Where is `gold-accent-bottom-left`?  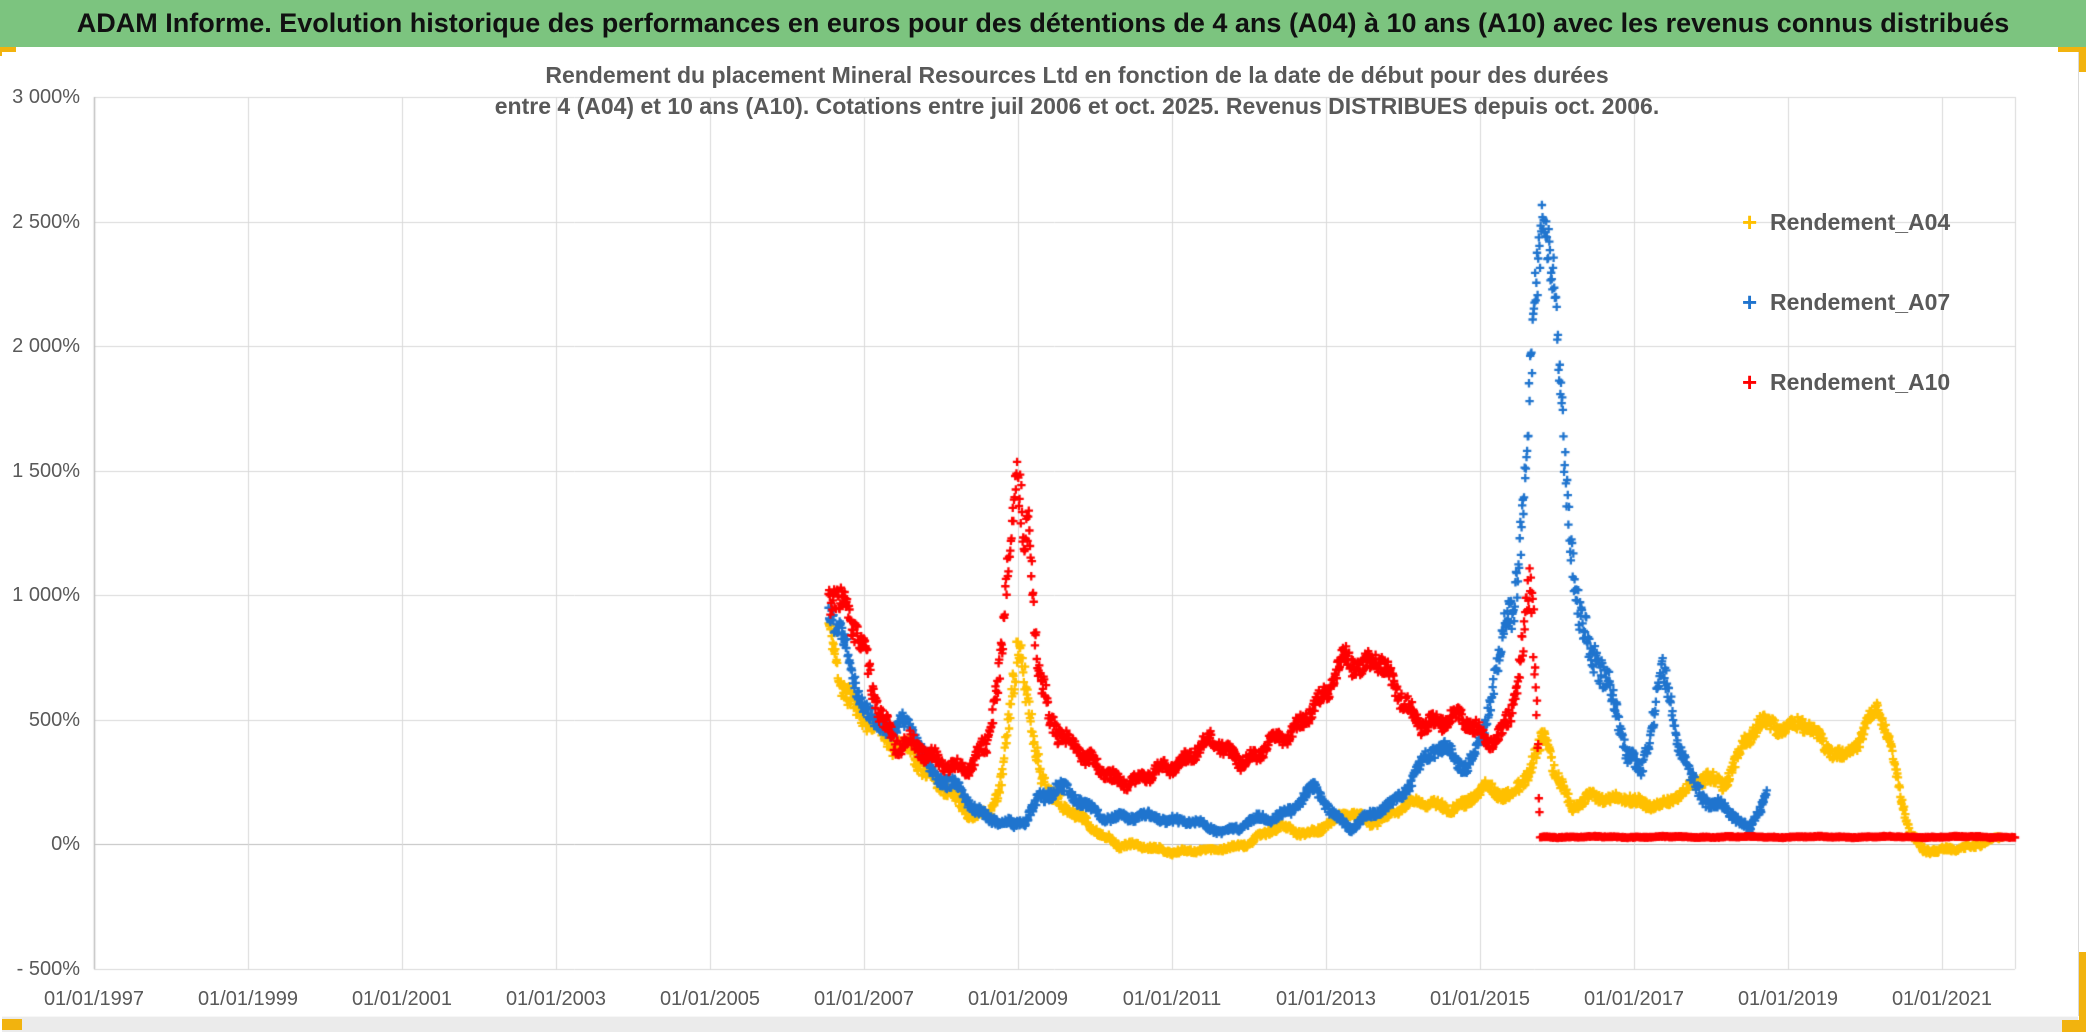
gold-accent-bottom-left is located at coordinates (12, 1024).